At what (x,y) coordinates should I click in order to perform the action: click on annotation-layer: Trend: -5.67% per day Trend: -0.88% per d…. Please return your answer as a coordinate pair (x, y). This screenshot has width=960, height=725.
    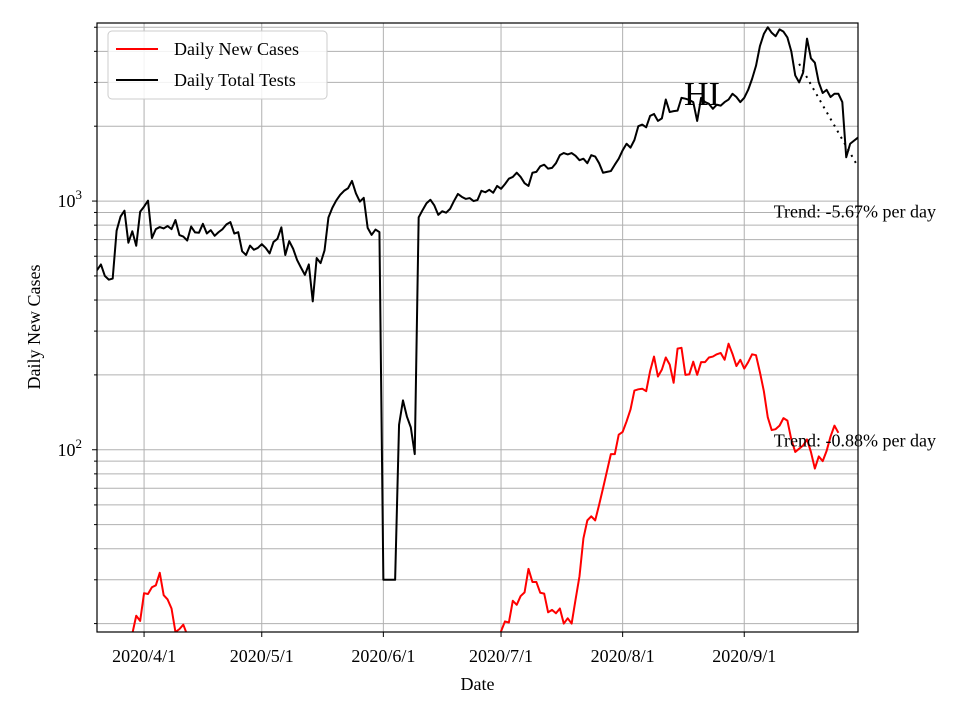
    Looking at the image, I should click on (855, 325).